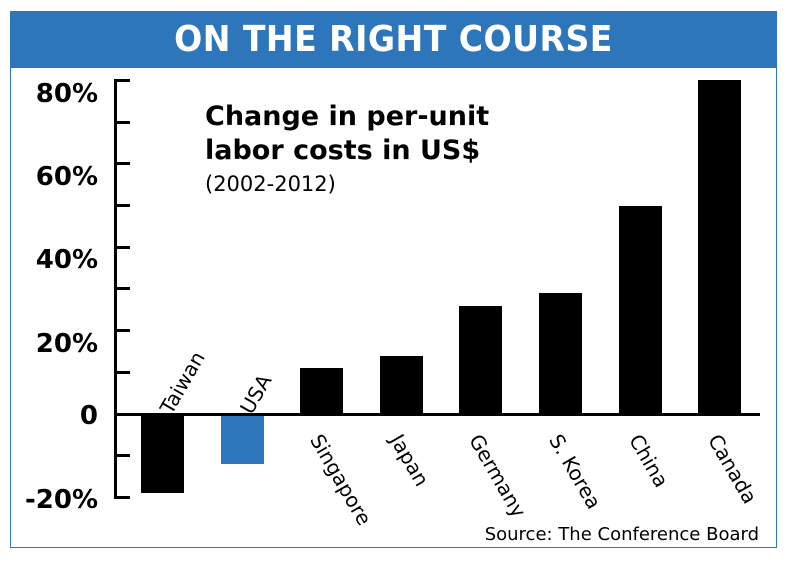 This screenshot has height=563, width=789. I want to click on y-tick-label: 20%, so click(66, 344).